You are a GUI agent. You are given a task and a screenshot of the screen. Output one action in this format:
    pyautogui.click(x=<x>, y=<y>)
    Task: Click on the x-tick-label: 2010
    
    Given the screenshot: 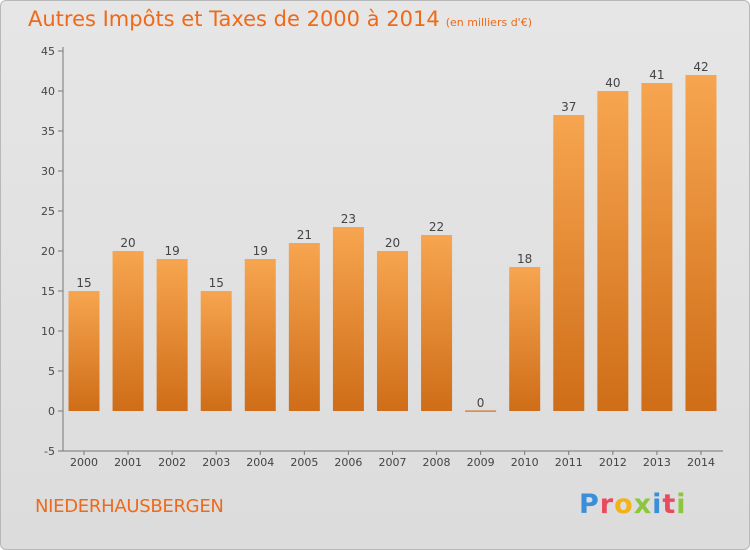 What is the action you would take?
    pyautogui.click(x=525, y=462)
    